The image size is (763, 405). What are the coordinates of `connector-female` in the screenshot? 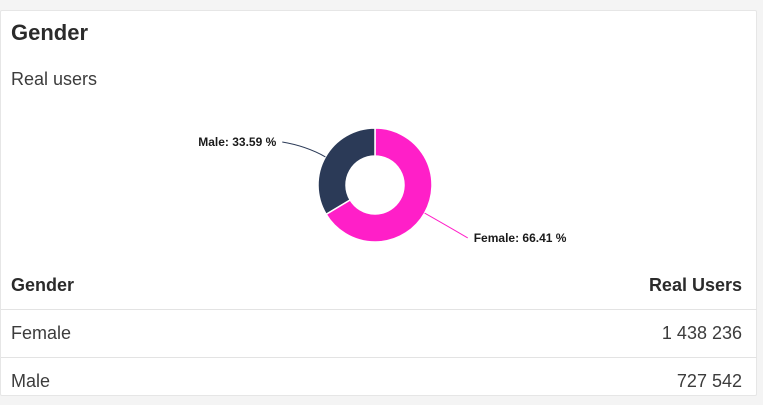 It's located at (446, 225).